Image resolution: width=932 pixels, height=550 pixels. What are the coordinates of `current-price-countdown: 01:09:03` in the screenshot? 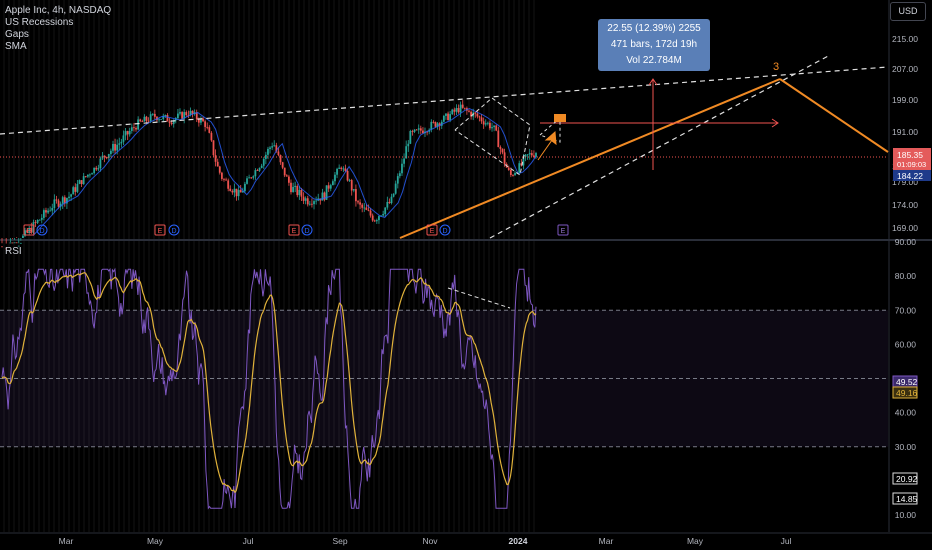 It's located at (911, 164).